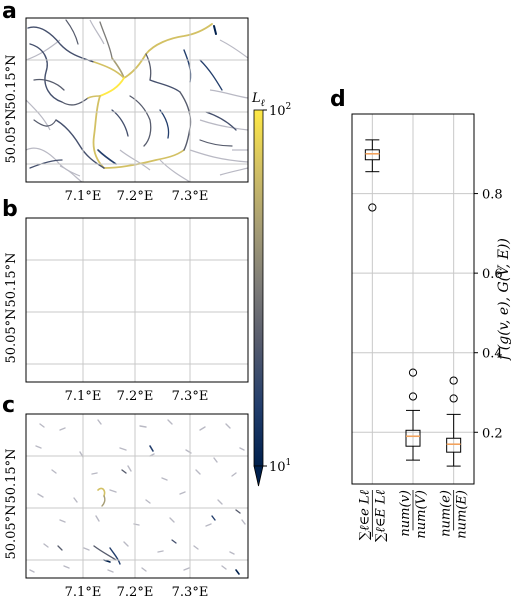  I want to click on y-tick-label: 0.8, so click(492, 195).